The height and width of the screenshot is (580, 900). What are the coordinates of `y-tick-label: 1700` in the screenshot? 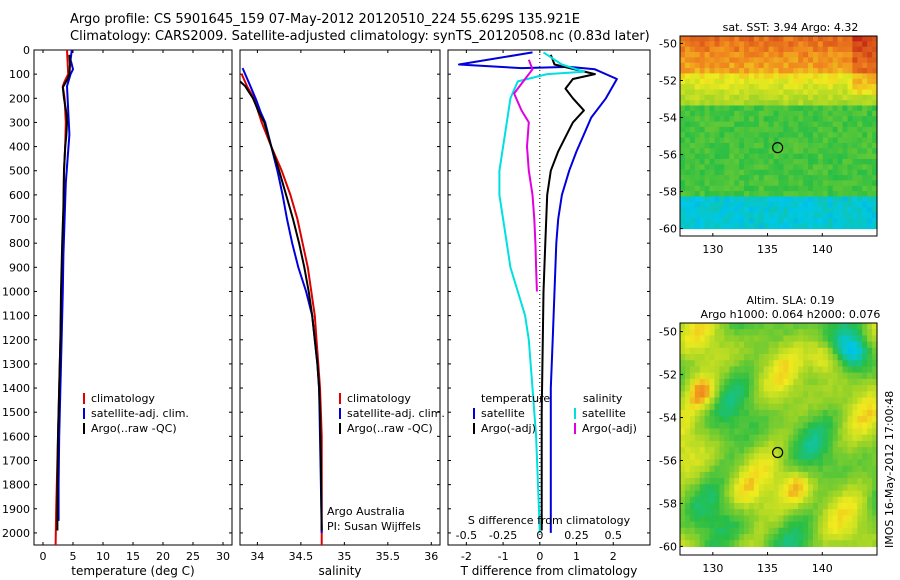 It's located at (16, 460).